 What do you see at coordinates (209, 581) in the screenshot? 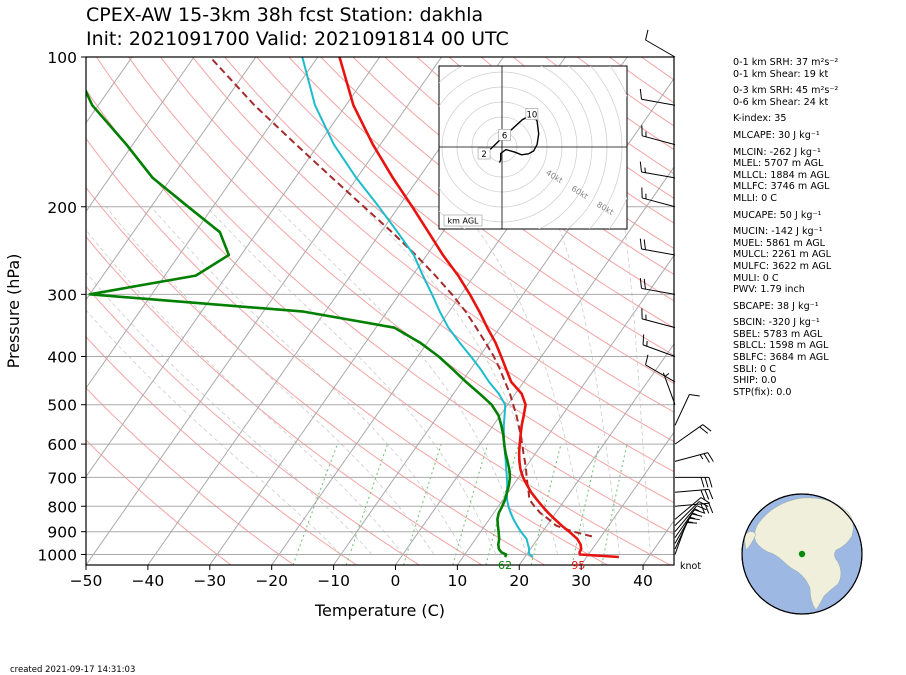
I see `x-tick-label: −30` at bounding box center [209, 581].